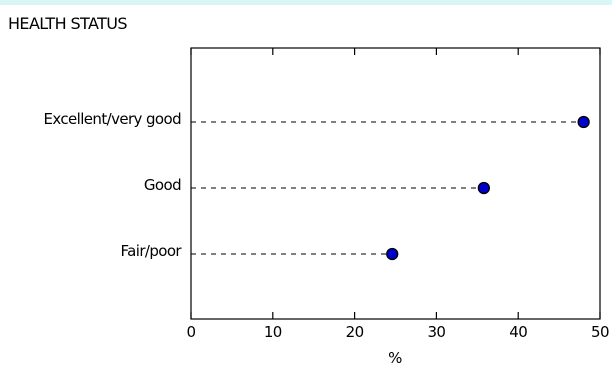 The image size is (612, 367). What do you see at coordinates (152, 251) in the screenshot?
I see `category-label-2: Fair/poor` at bounding box center [152, 251].